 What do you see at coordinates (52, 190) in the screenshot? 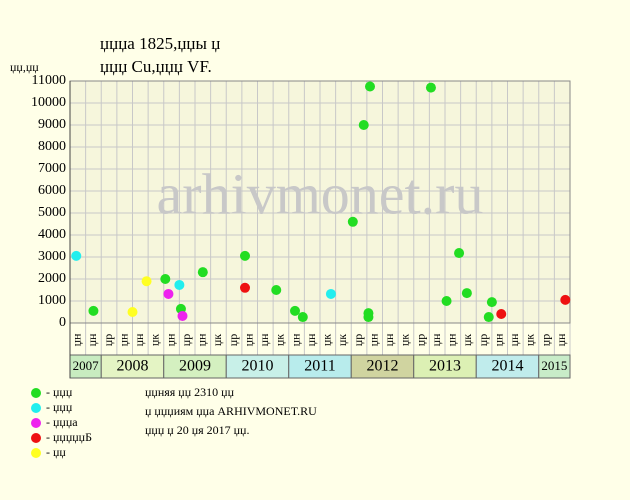
I see `y-tick-label: 6000` at bounding box center [52, 190].